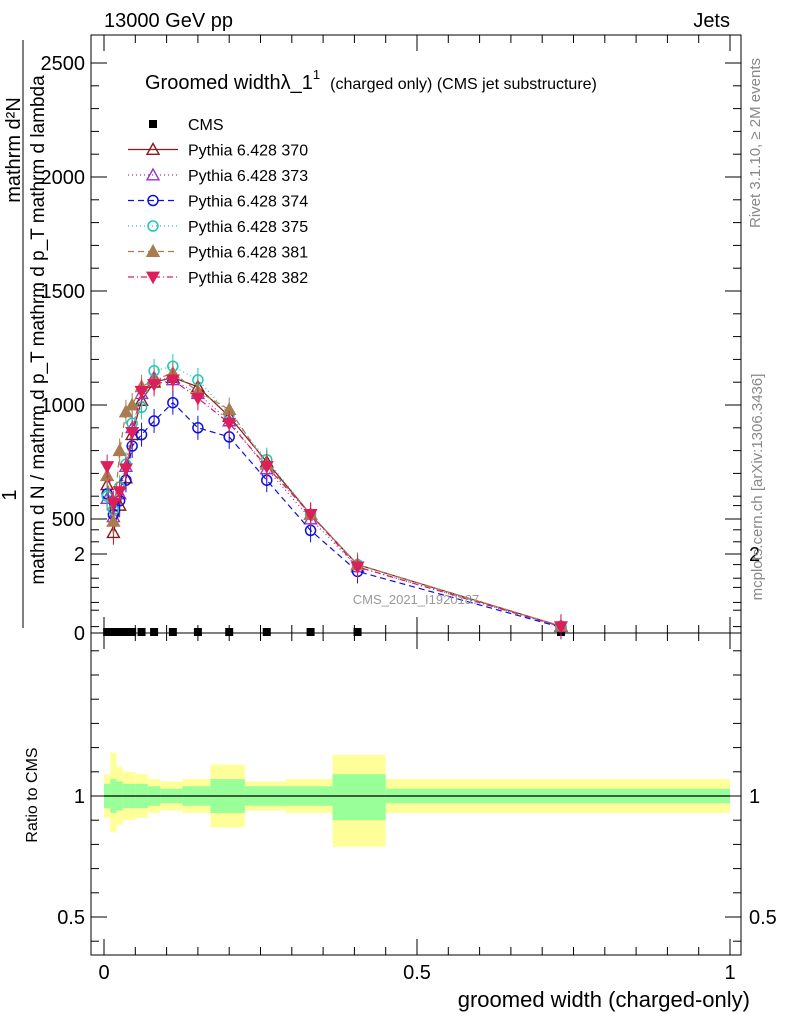 This screenshot has height=1024, width=786. Describe the element at coordinates (463, 84) in the screenshot. I see `chart-title-suffix: (charged only) (CMS jet substructure)` at that location.